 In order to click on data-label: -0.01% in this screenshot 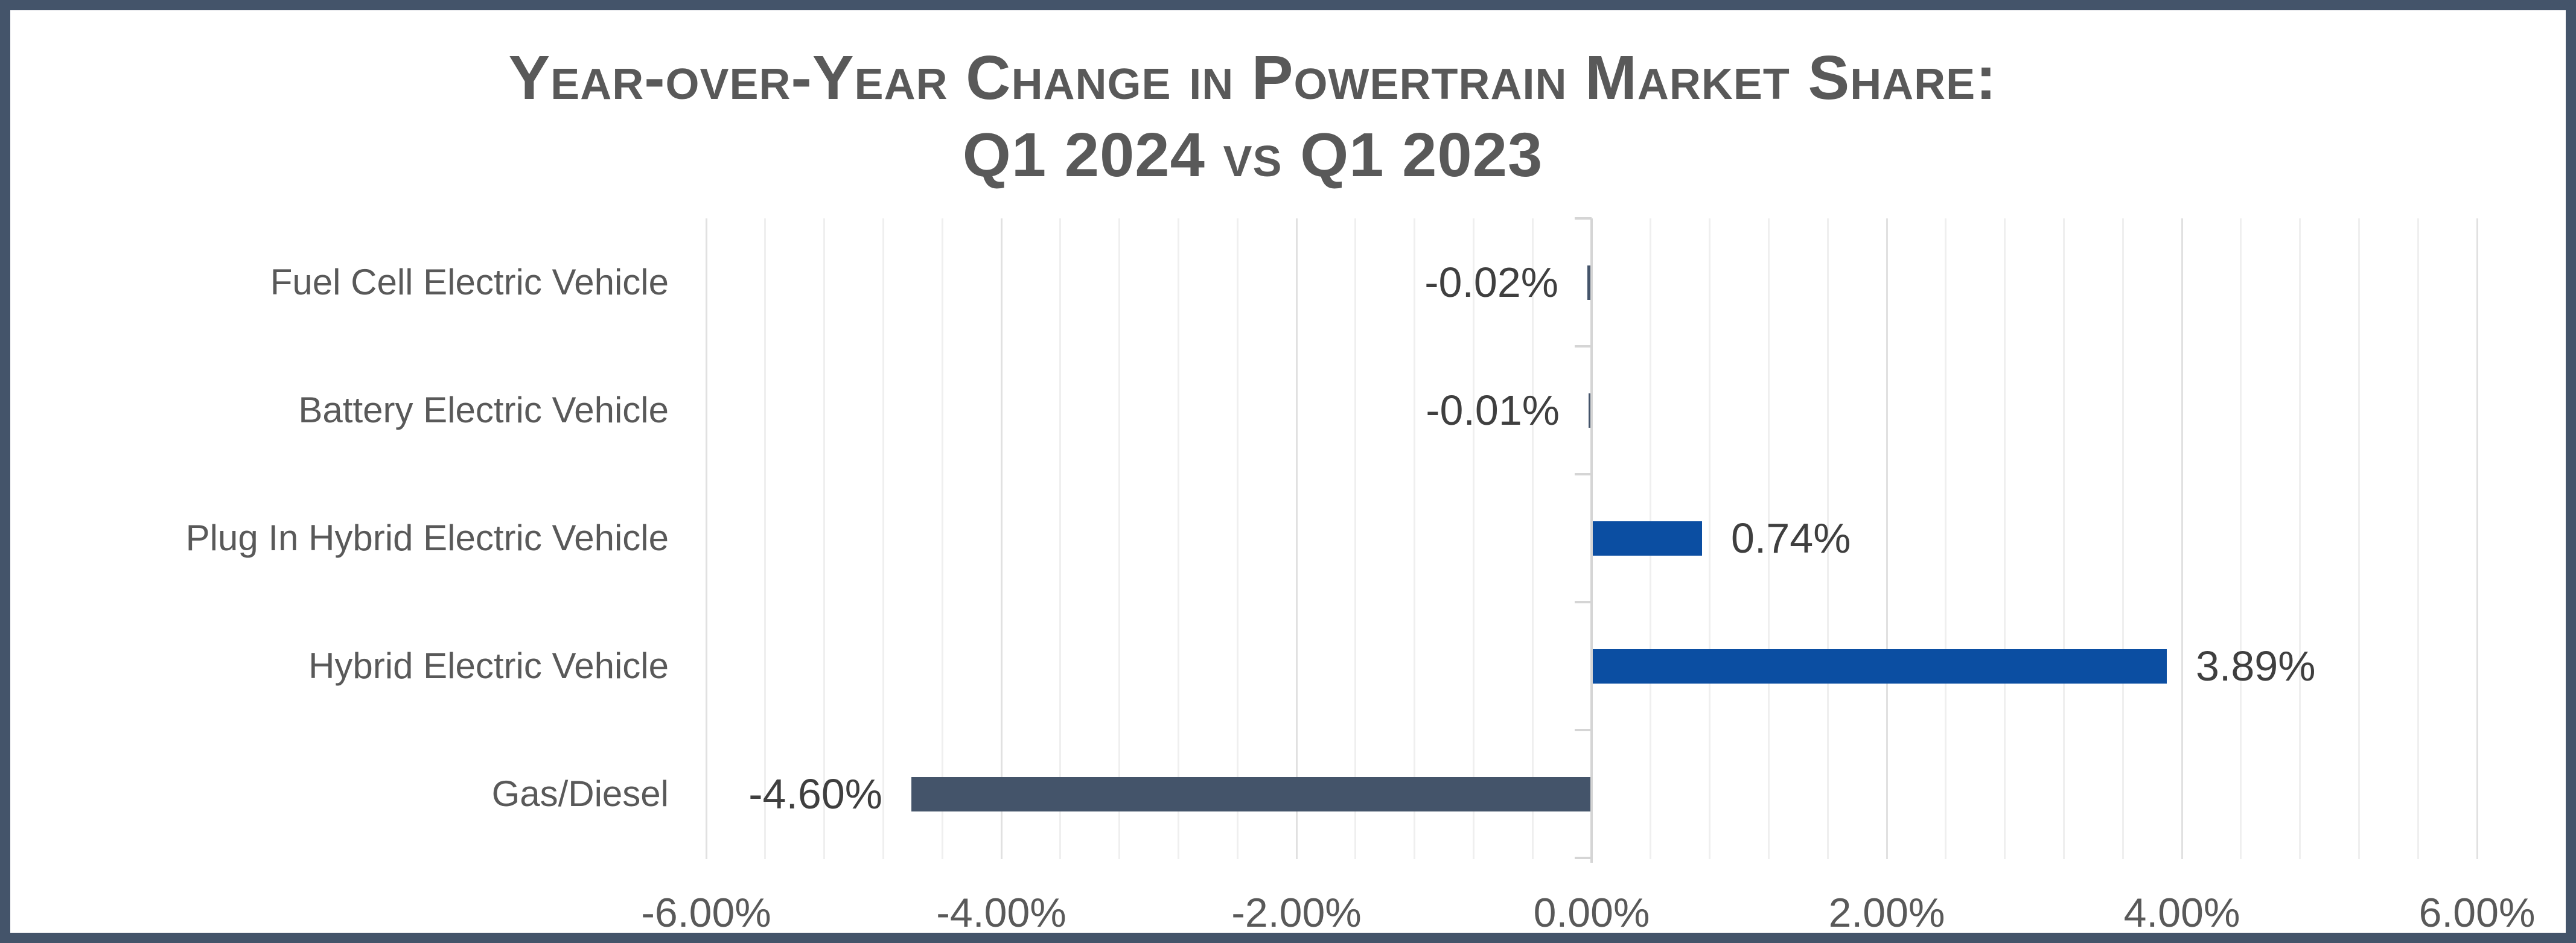, I will do `click(1493, 410)`.